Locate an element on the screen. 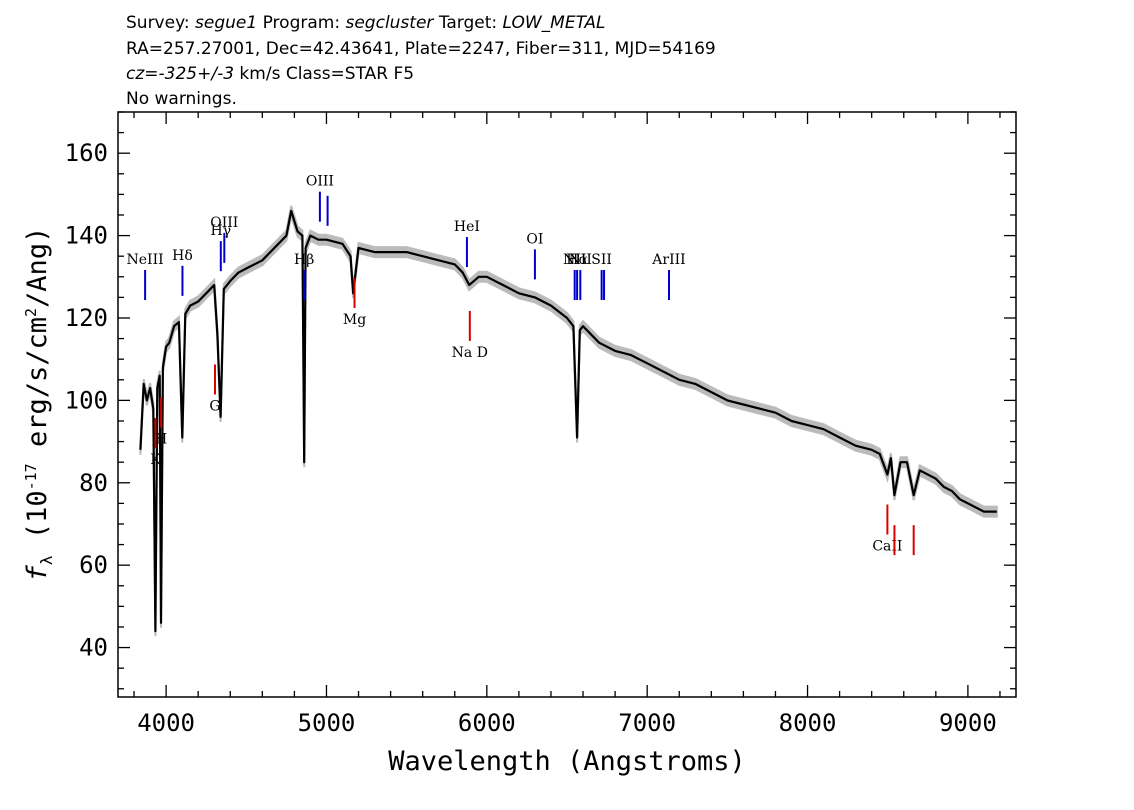 Image resolution: width=1134 pixels, height=810 pixels. x-tick-labels: 4000 5000 6000 7000 8000 9000 is located at coordinates (567, 723).